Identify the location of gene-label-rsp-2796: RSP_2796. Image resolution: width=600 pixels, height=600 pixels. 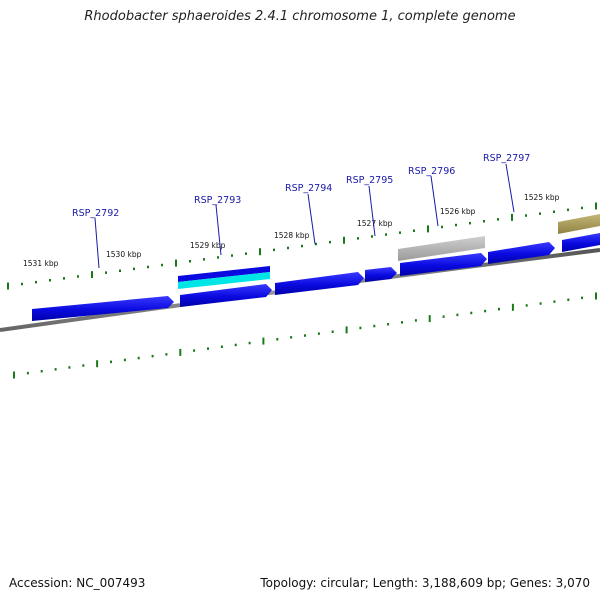
(431, 171).